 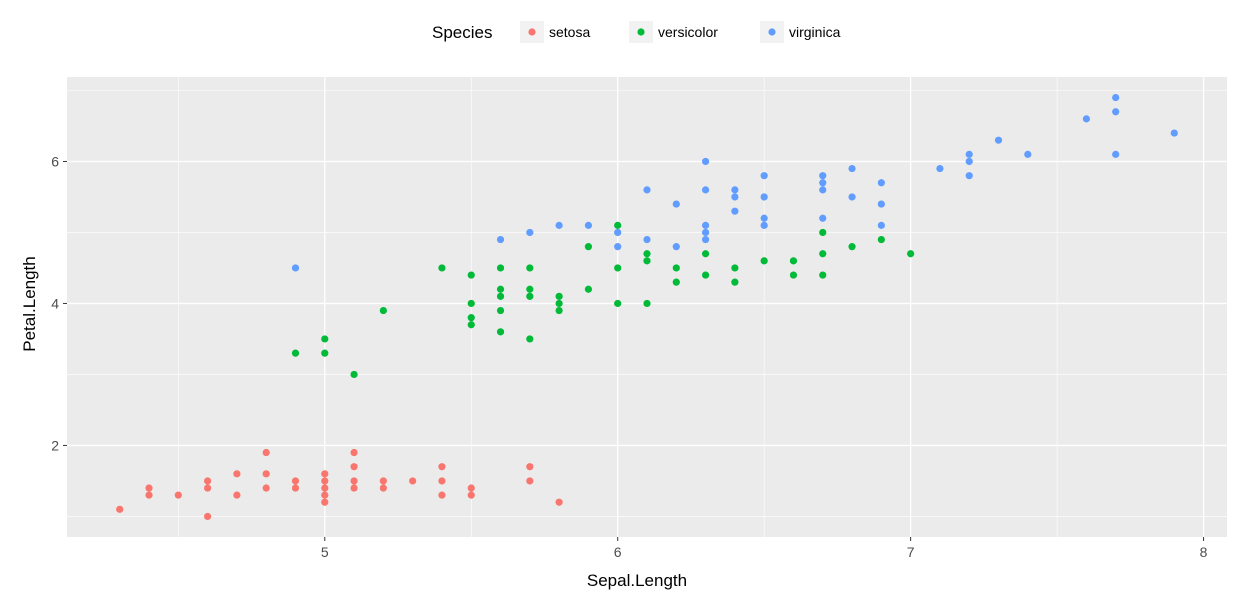 What do you see at coordinates (325, 552) in the screenshot?
I see `x-tick-label: 5` at bounding box center [325, 552].